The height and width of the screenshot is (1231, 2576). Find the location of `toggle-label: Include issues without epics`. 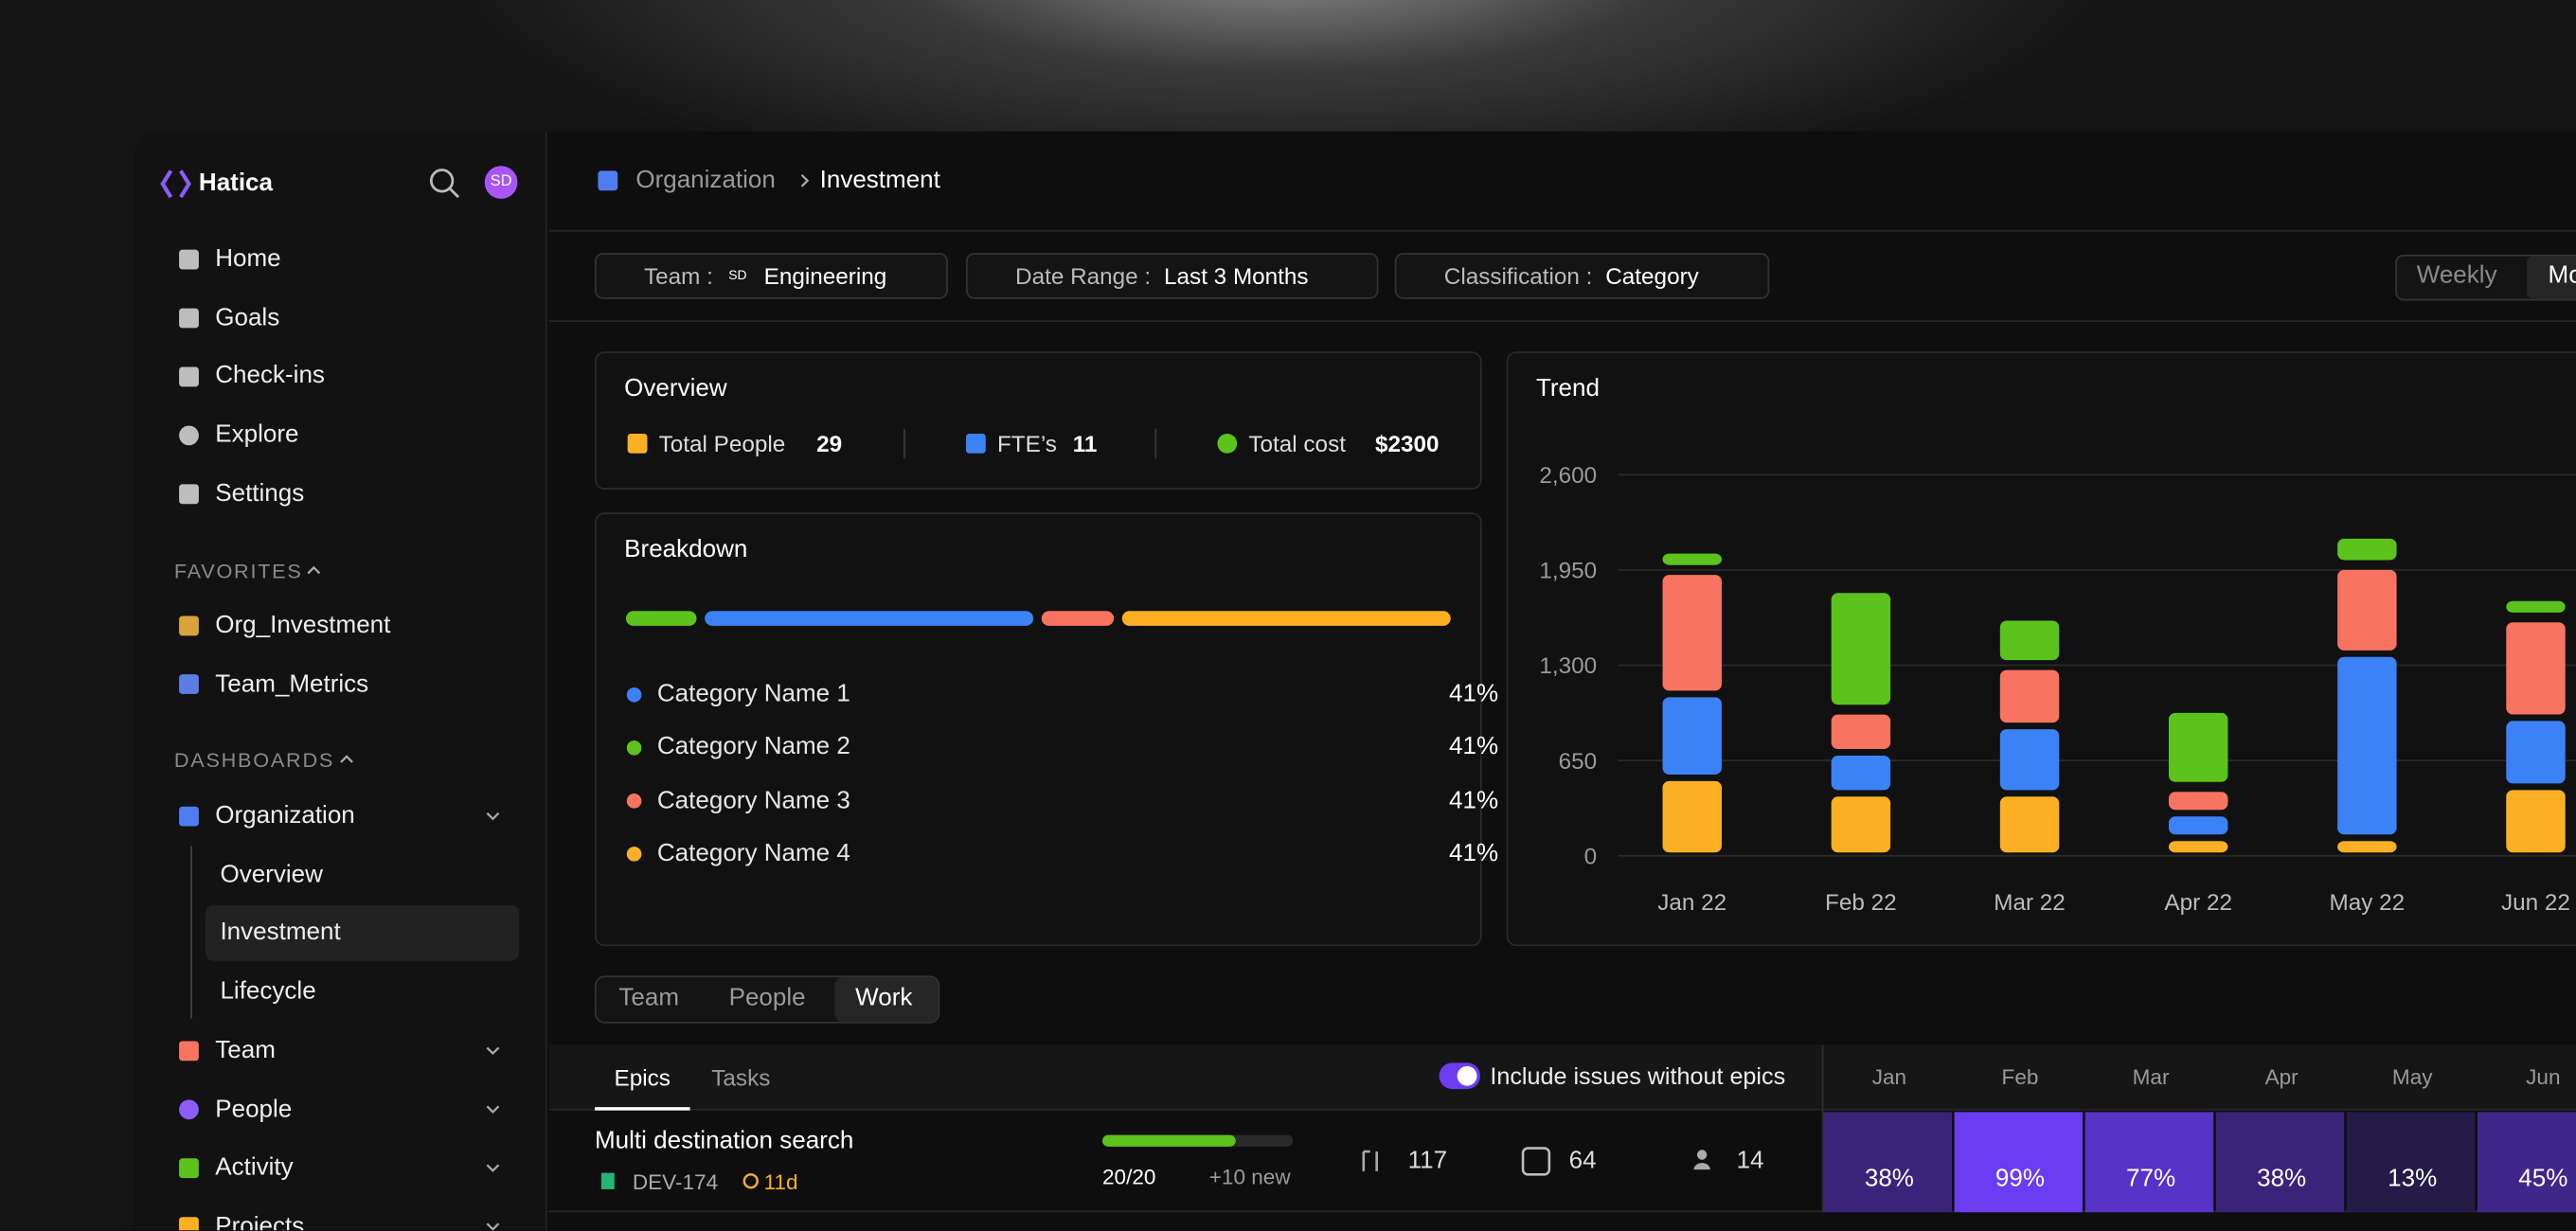

toggle-label: Include issues without epics is located at coordinates (1638, 1077).